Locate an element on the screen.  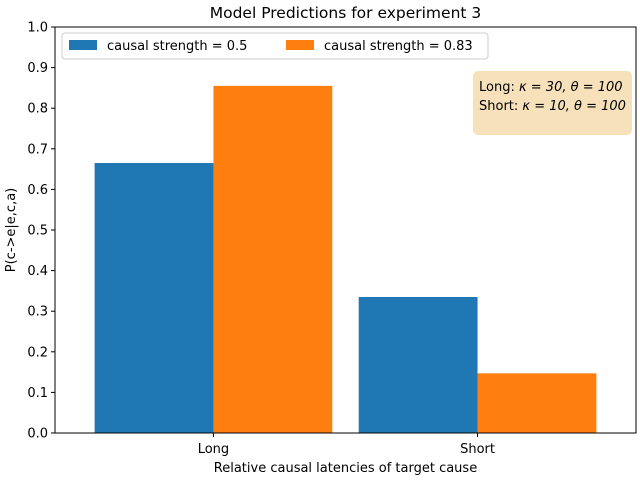
legend-label-series-1: causal strength = 0.5 is located at coordinates (177, 46).